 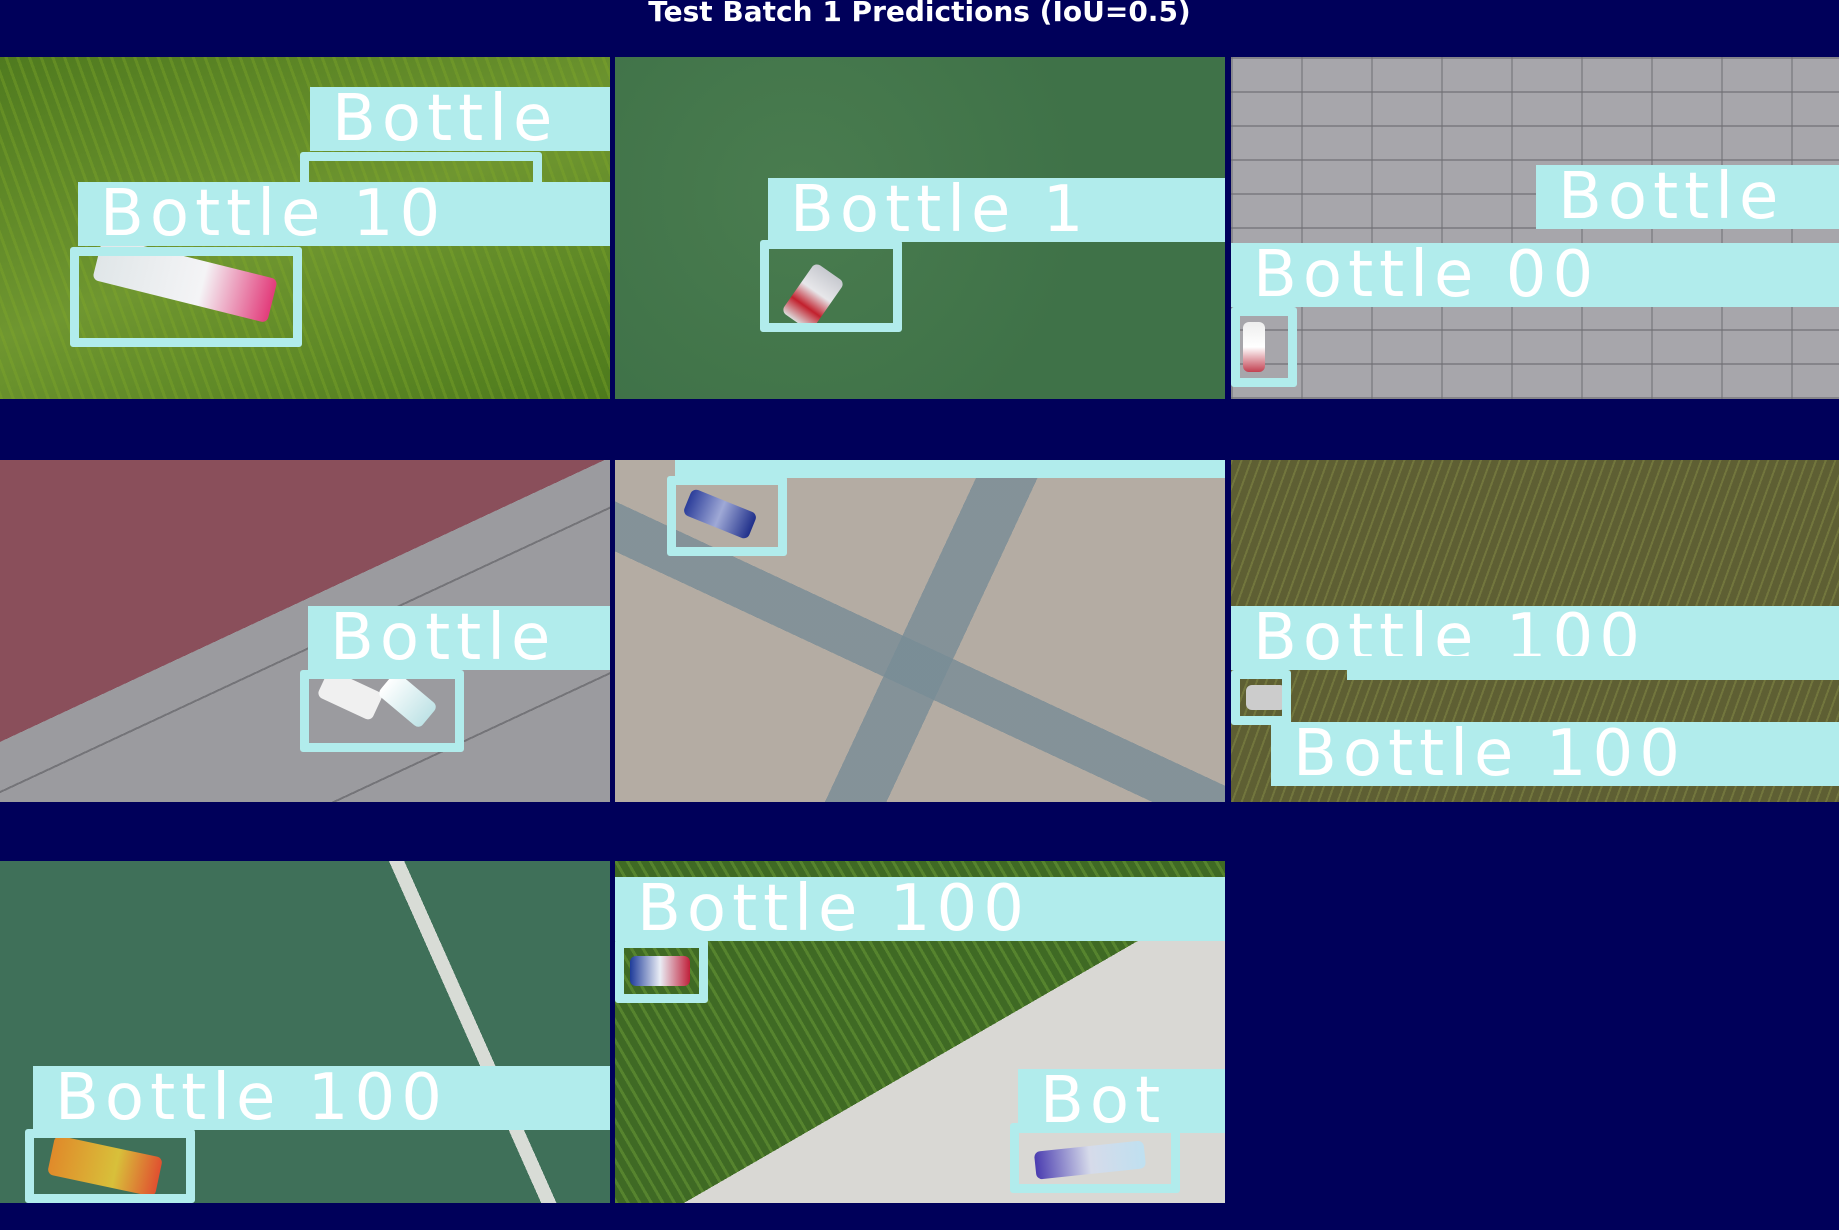 I want to click on prediction-tile: Bottle 1, so click(x=920, y=228).